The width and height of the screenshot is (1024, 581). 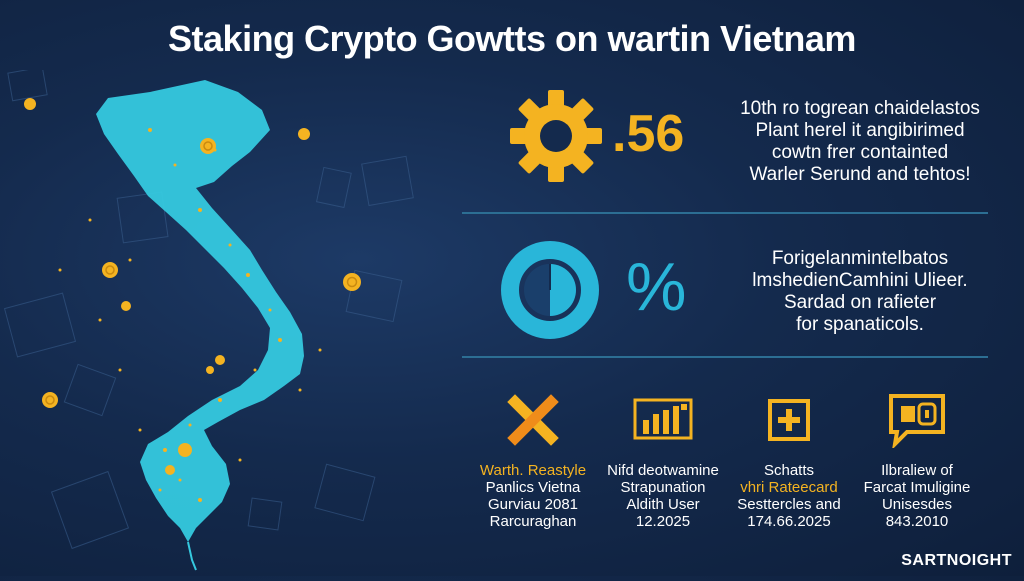 What do you see at coordinates (663, 487) in the screenshot?
I see `feature-line: Strapunation` at bounding box center [663, 487].